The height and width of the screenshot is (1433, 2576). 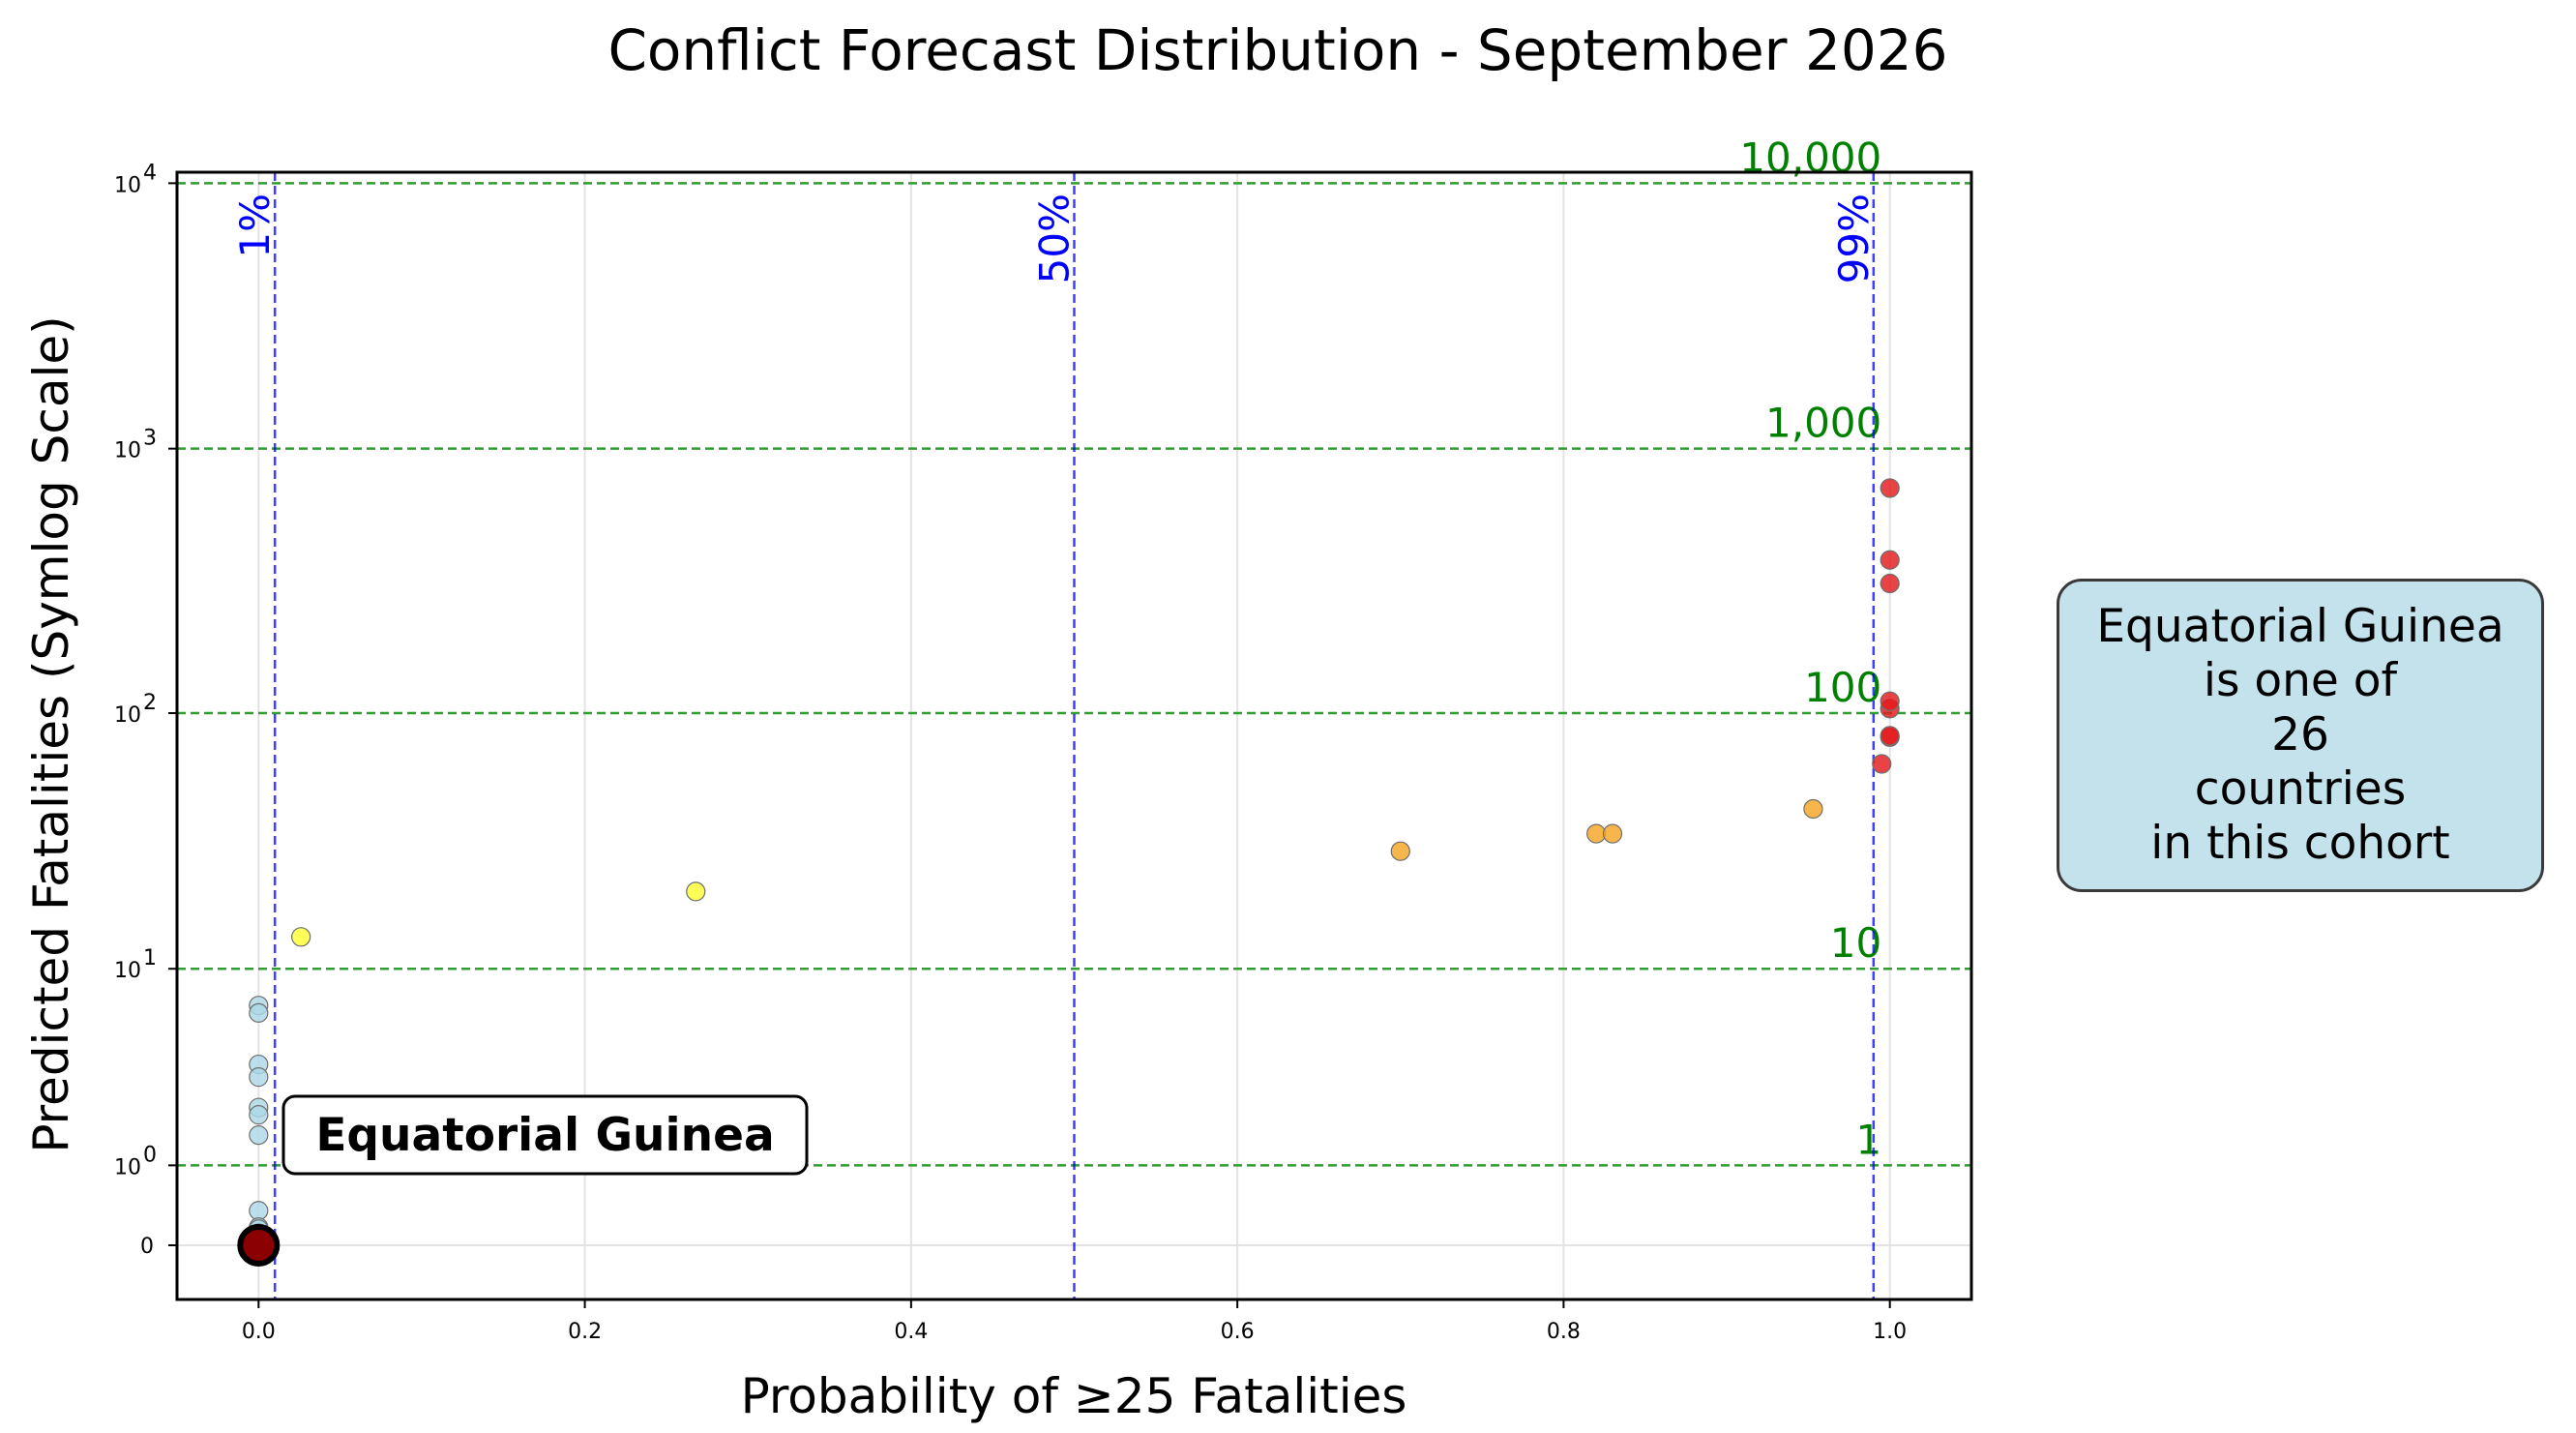 What do you see at coordinates (1238, 1332) in the screenshot?
I see `x-tick-label: 0.6` at bounding box center [1238, 1332].